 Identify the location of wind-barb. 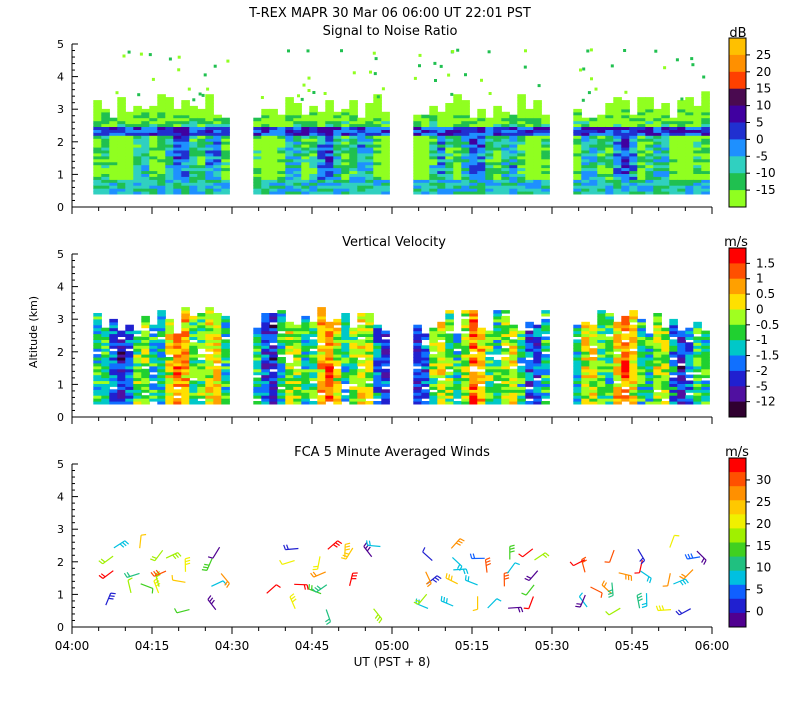
(183, 611).